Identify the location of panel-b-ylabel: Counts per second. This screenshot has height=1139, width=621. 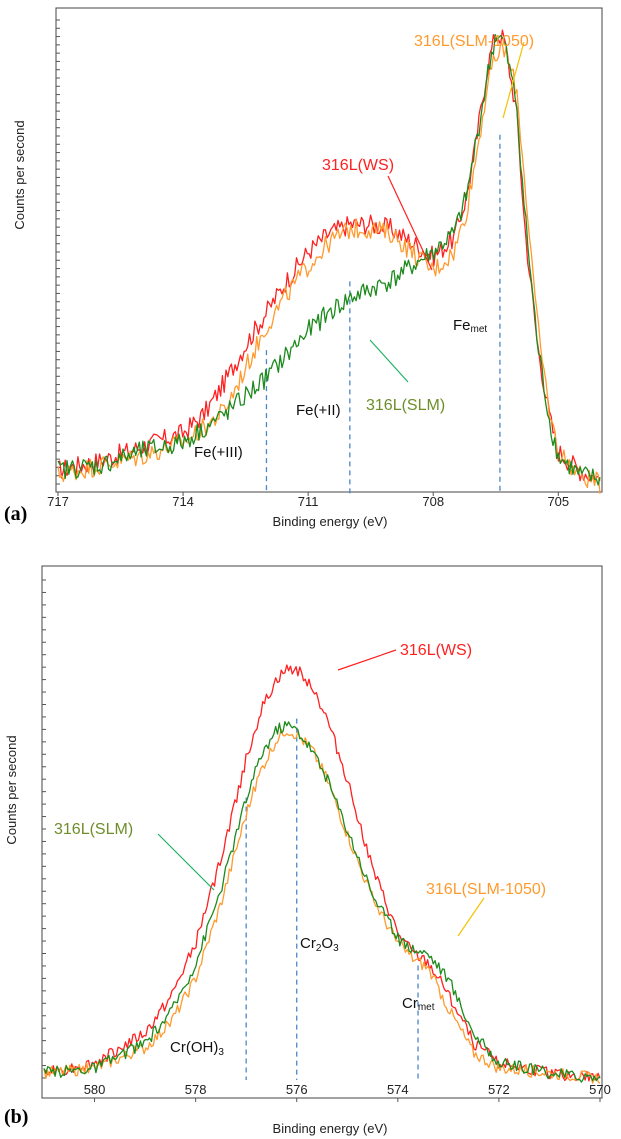
(11, 789).